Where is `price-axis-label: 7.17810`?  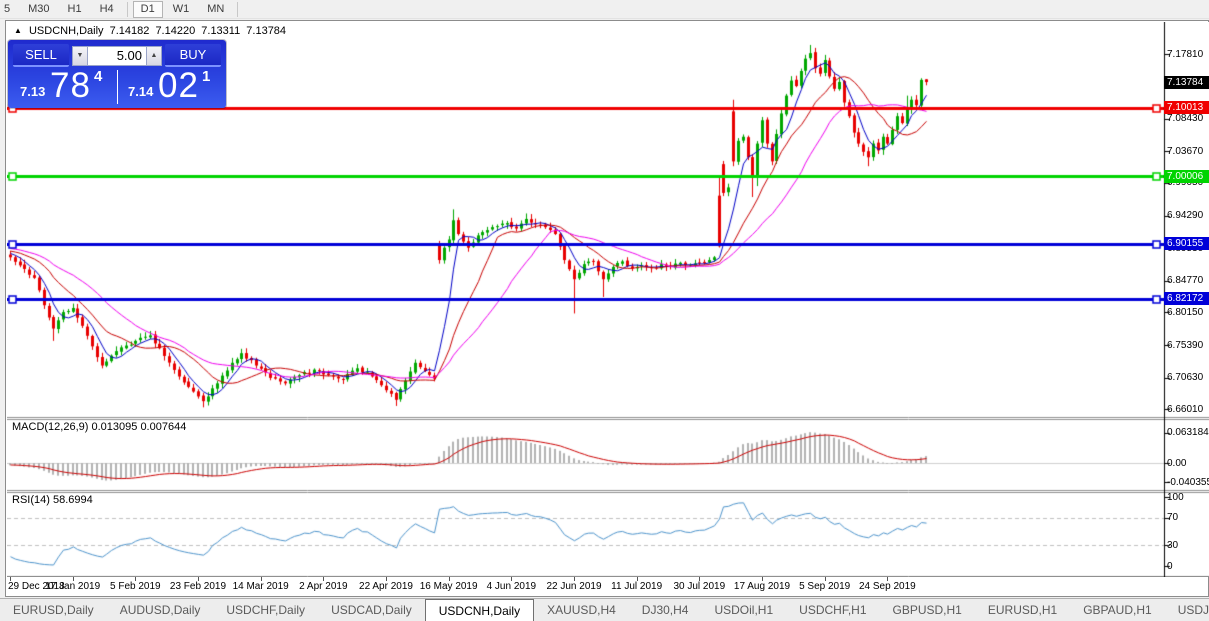
price-axis-label: 7.17810 is located at coordinates (1185, 54).